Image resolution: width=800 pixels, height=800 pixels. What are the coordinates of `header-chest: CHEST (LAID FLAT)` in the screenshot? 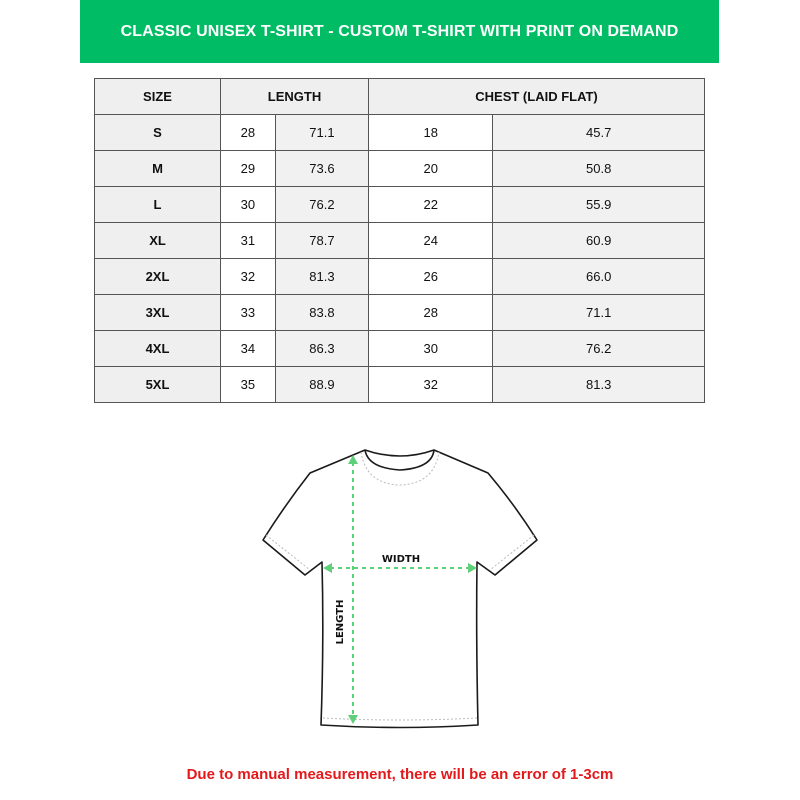 It's located at (536, 96).